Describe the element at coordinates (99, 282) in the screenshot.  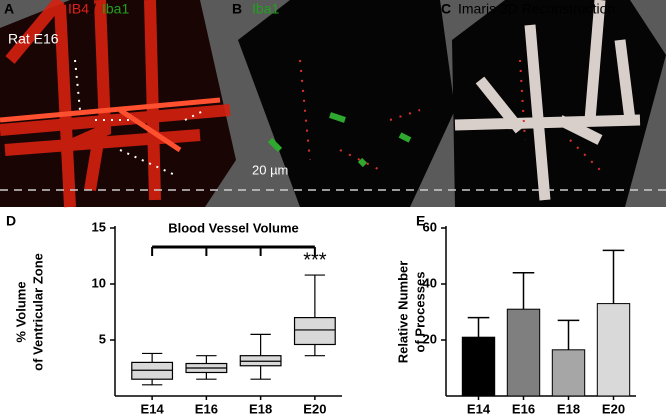
I see `y-tick-label: 10` at that location.